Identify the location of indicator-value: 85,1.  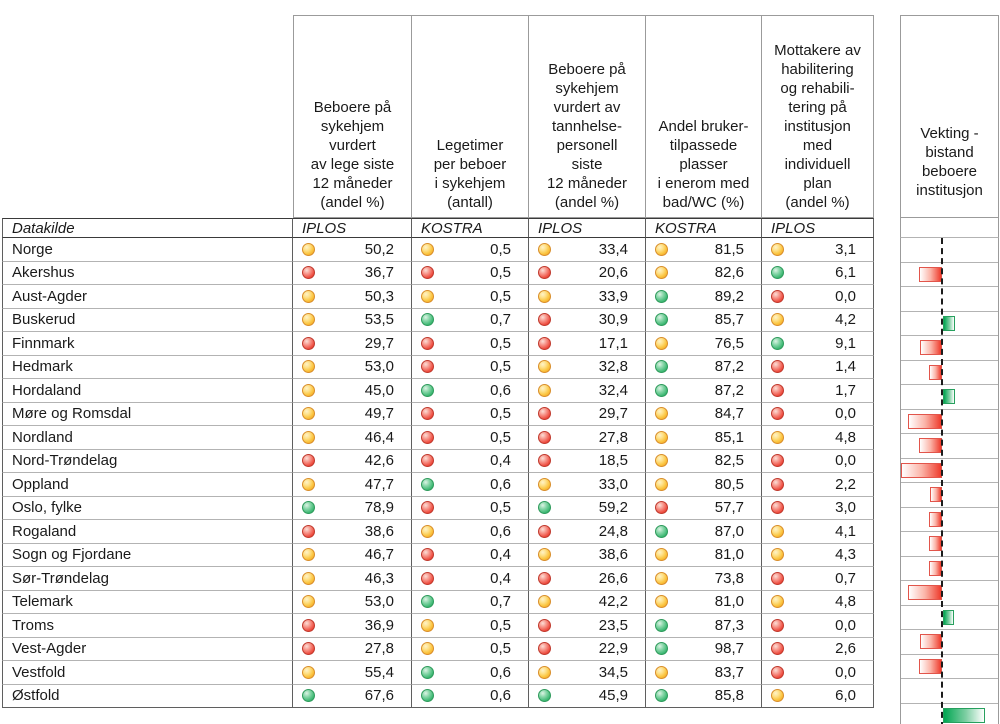
(729, 437).